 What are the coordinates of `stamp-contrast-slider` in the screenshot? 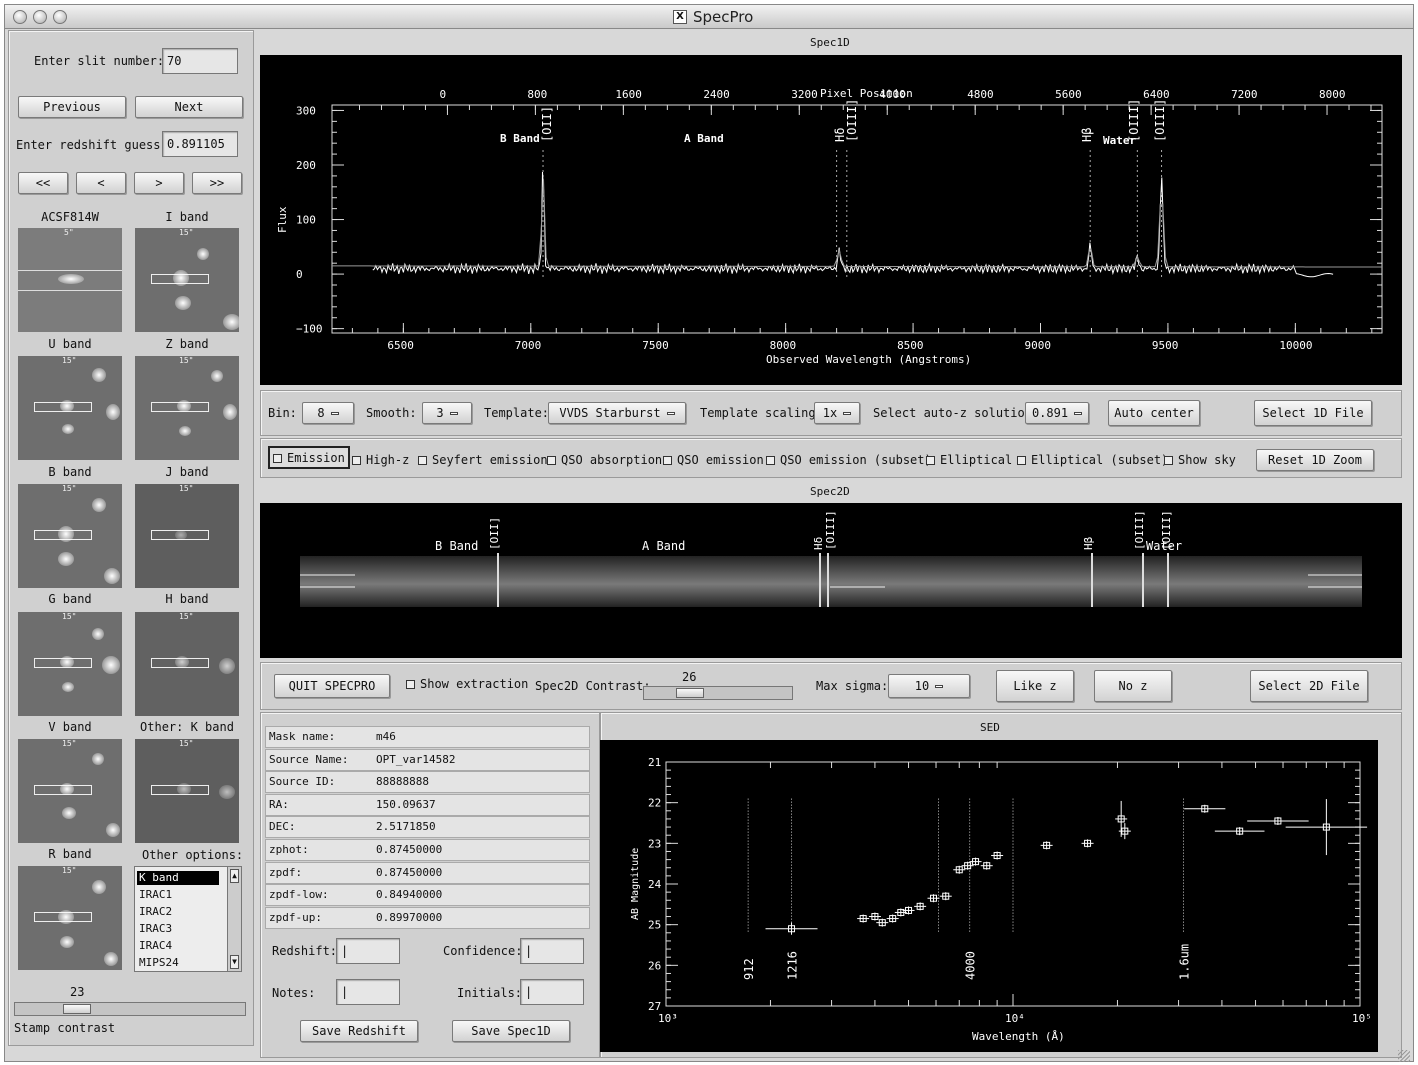 It's located at (130, 1009).